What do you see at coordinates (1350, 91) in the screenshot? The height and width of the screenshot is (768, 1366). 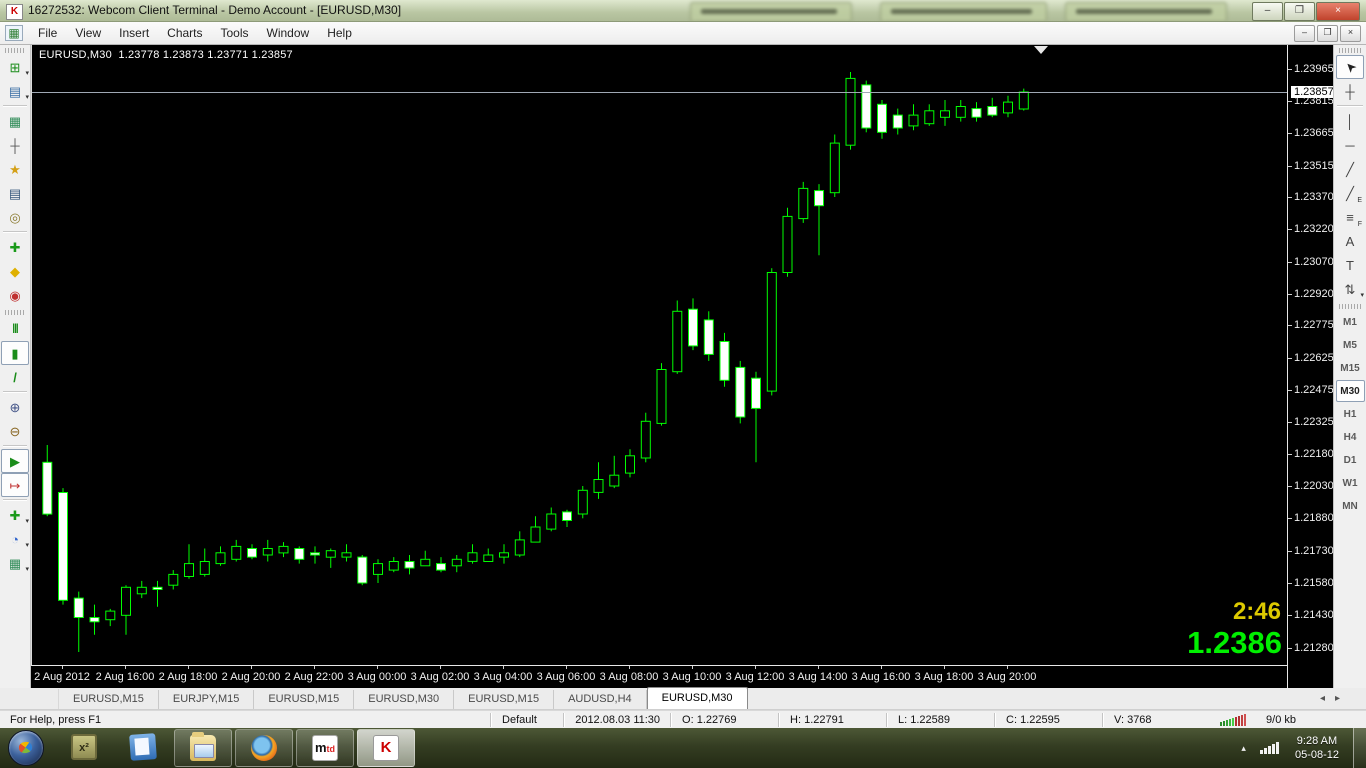 I see `crosshair-icon: ┼` at bounding box center [1350, 91].